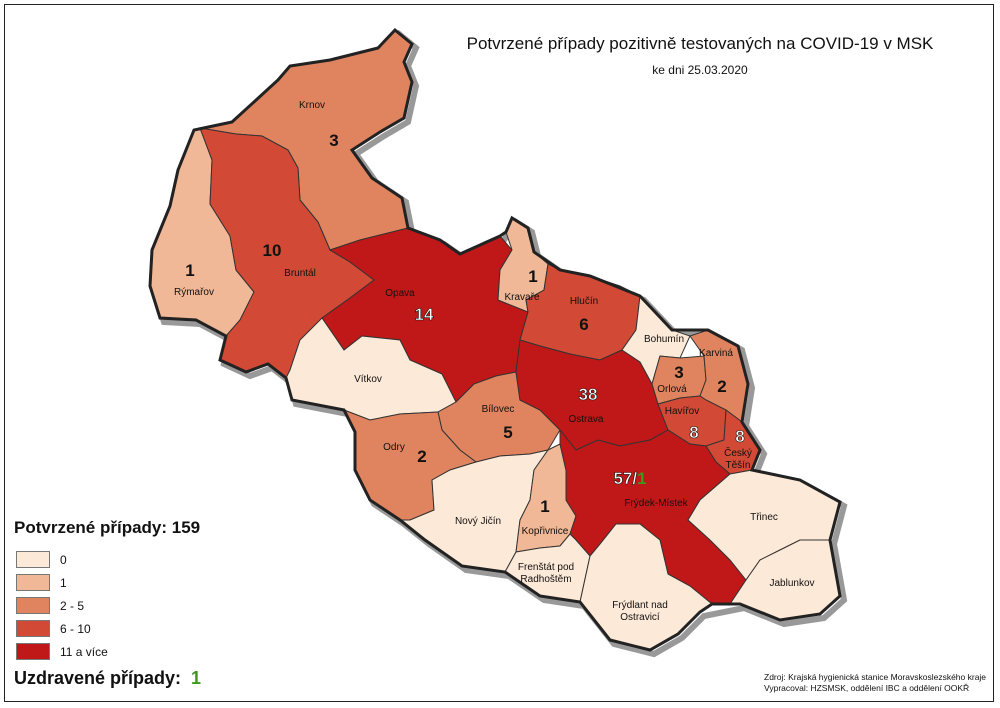  I want to click on legend-label: 11 a více, so click(84, 651).